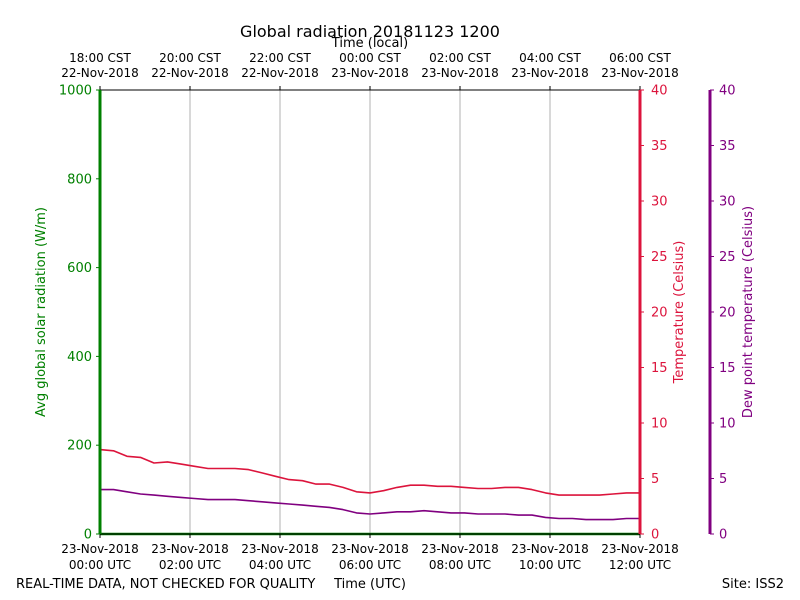 The width and height of the screenshot is (800, 600). I want to click on dewpoint-tick-label: 15, so click(727, 368).